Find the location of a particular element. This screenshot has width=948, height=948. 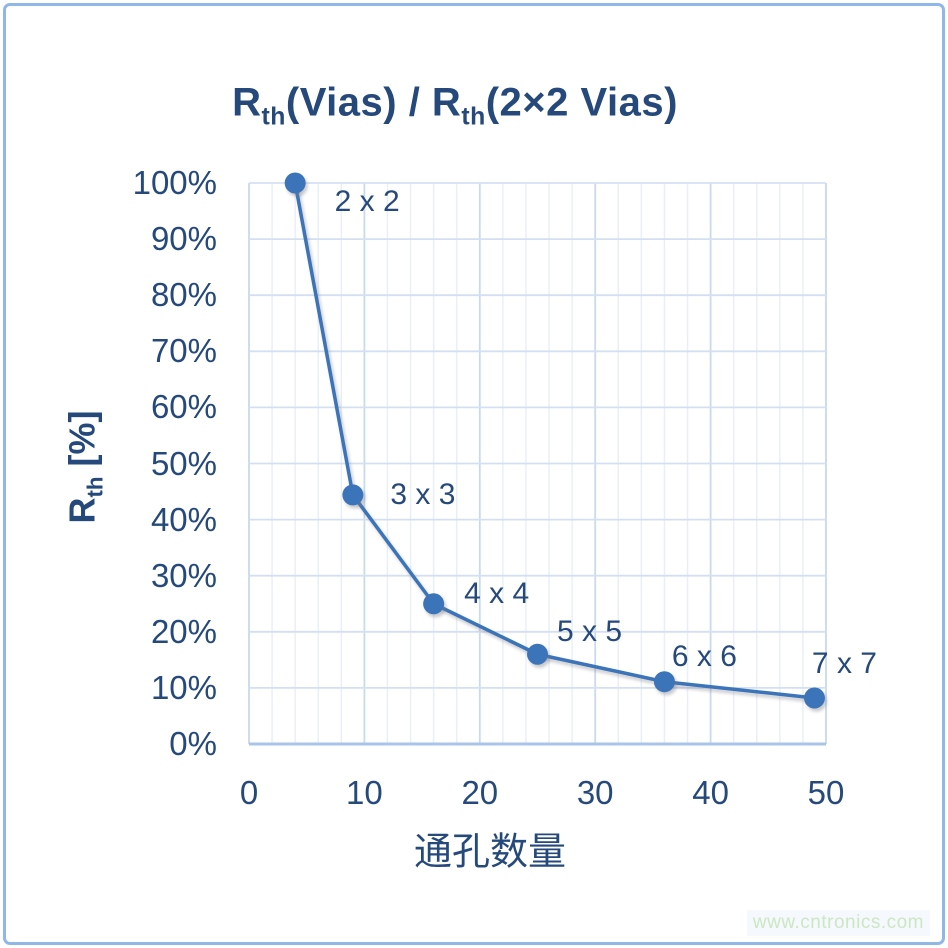

x-axis-ticks: 0 10 20 30 40 50 is located at coordinates (542, 779).